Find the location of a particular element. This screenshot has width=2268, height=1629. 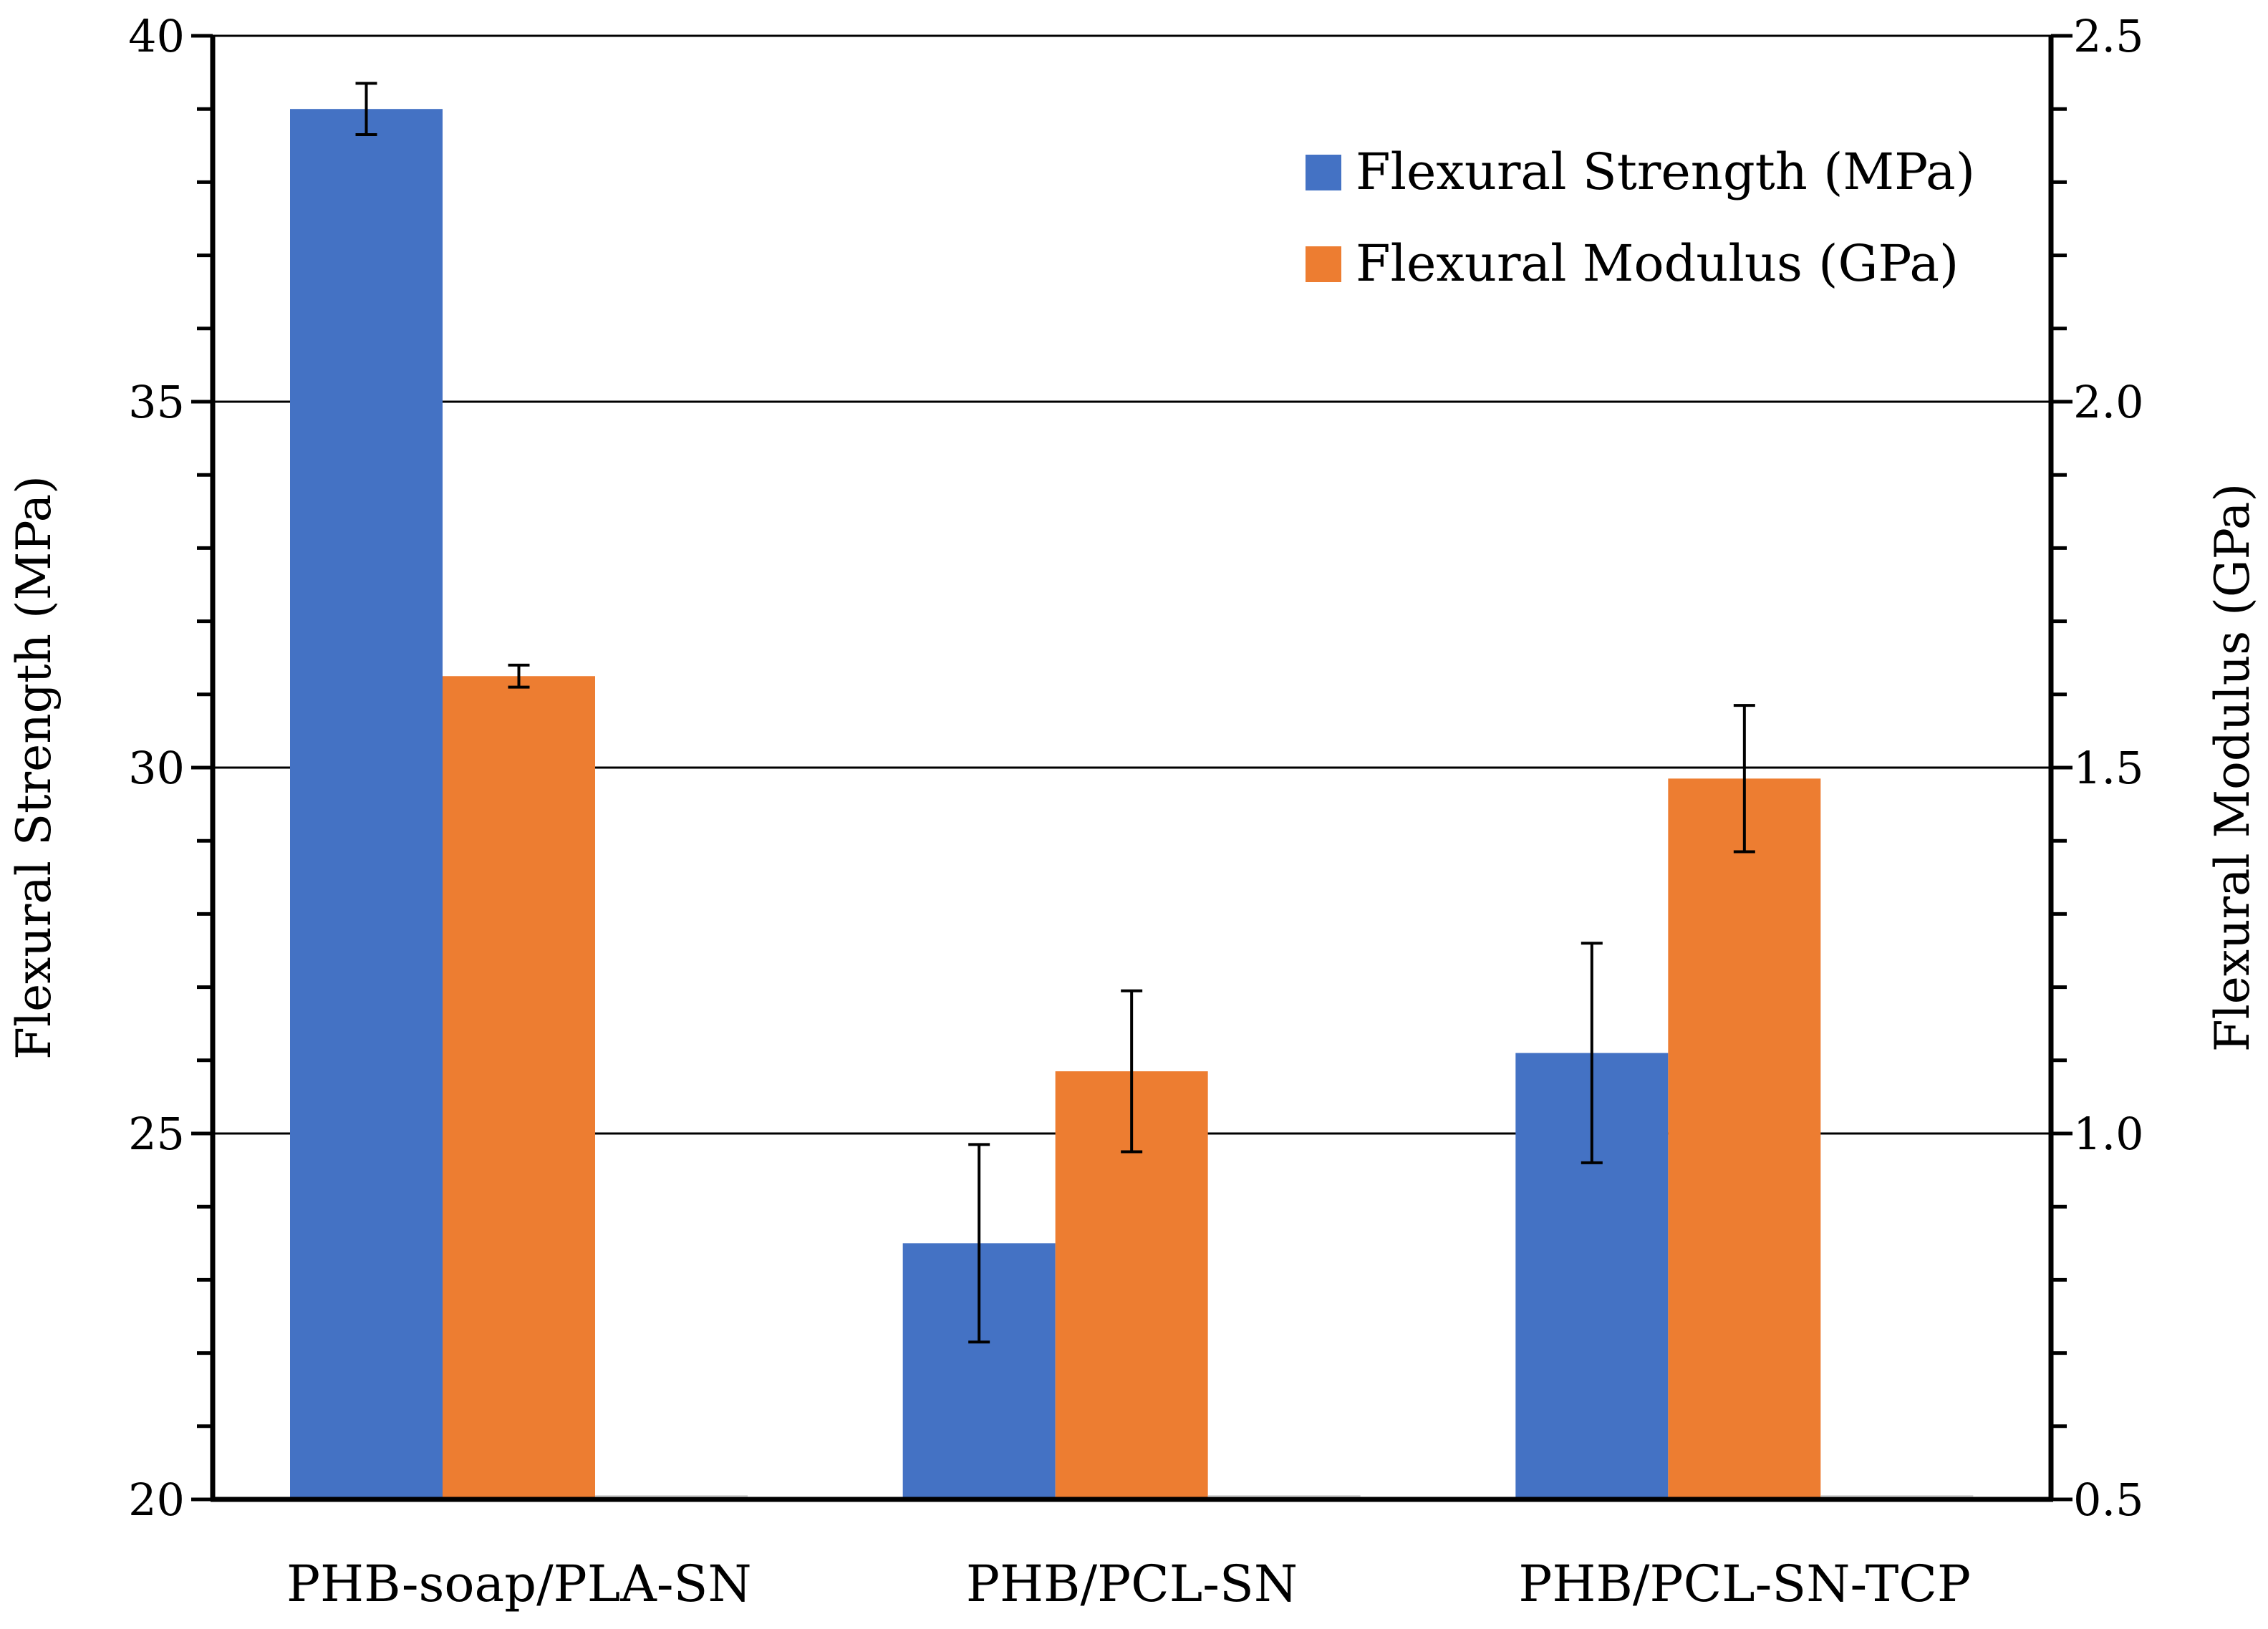

y-tick-label: 20 is located at coordinates (156, 1500).